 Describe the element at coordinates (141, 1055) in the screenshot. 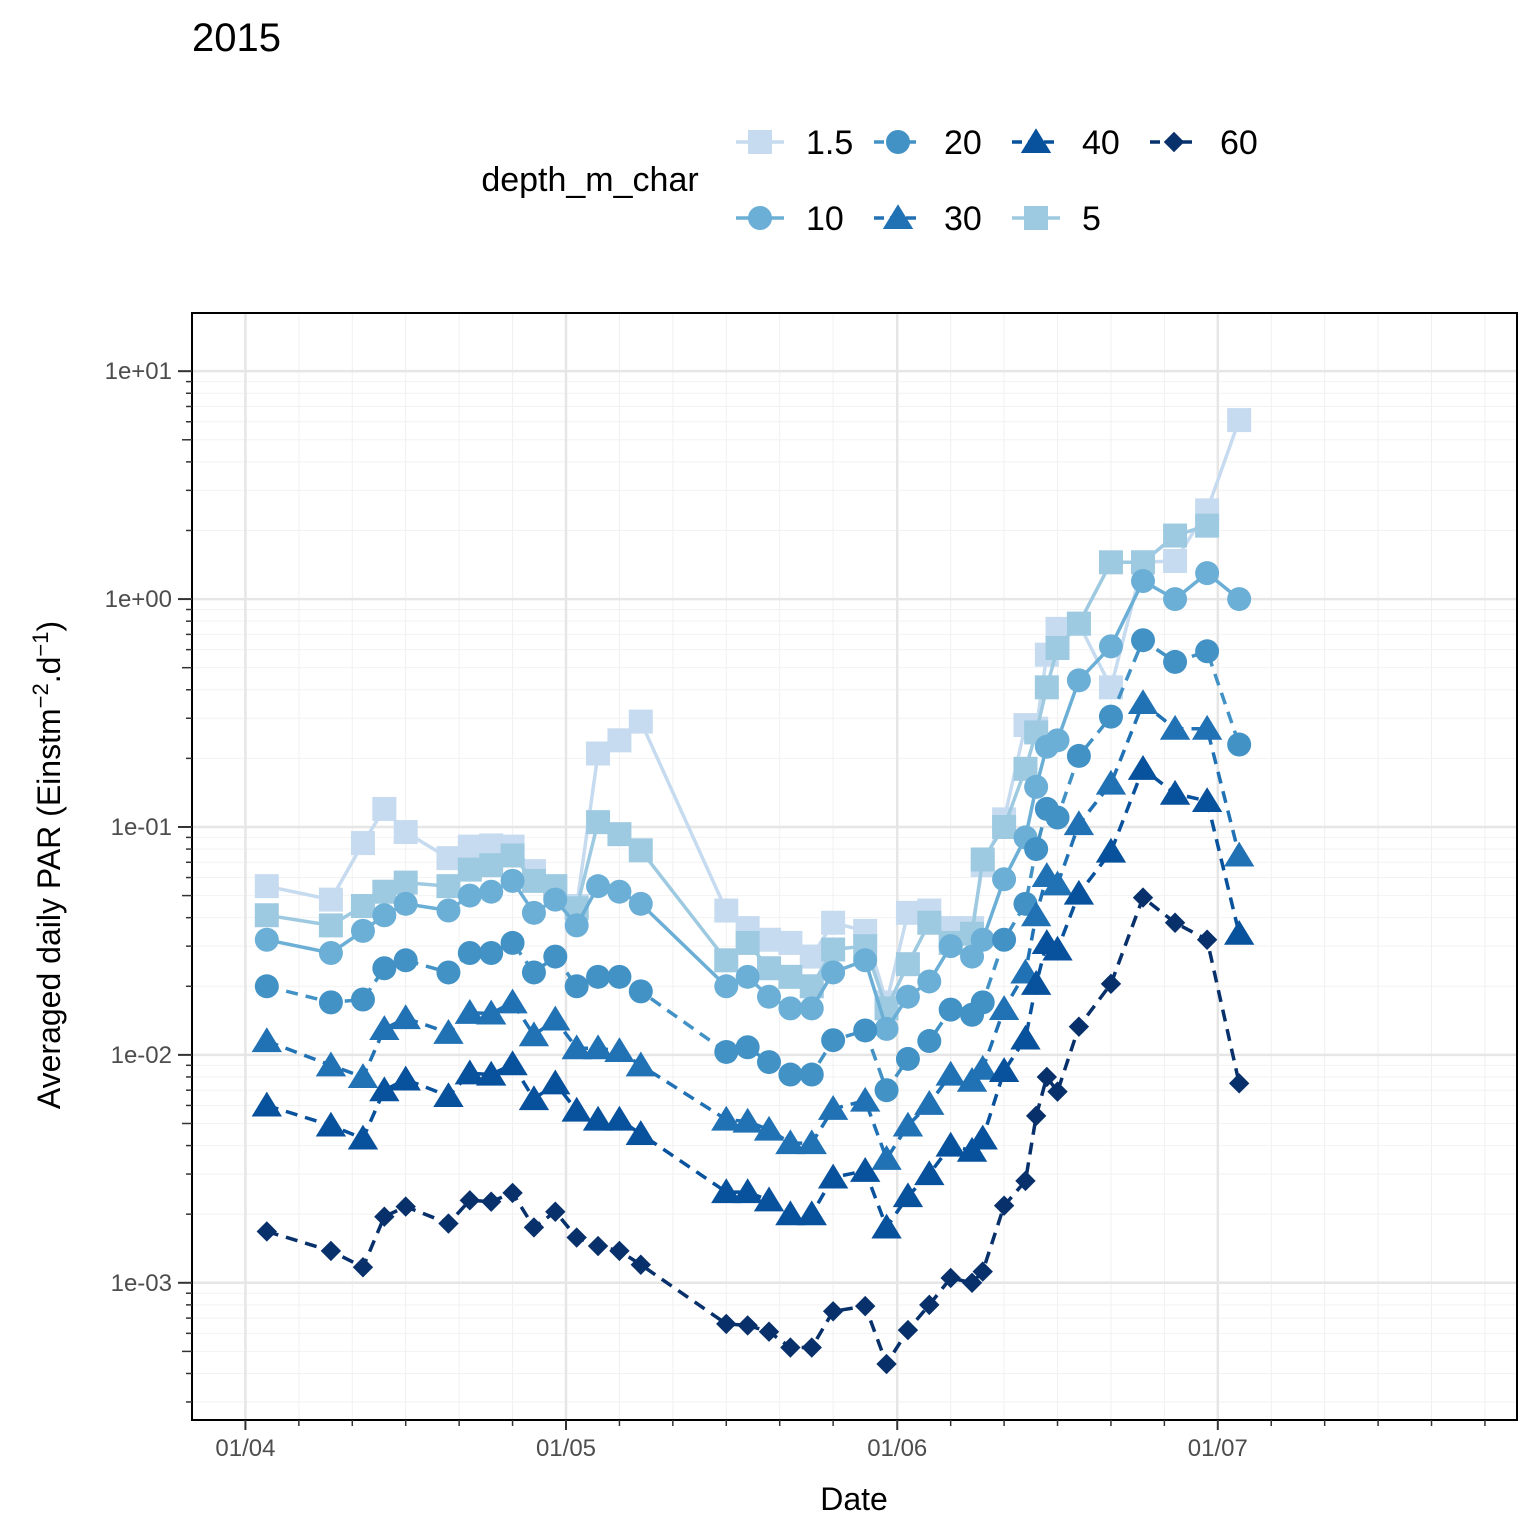

I see `y-tick-label: 1e-02` at that location.